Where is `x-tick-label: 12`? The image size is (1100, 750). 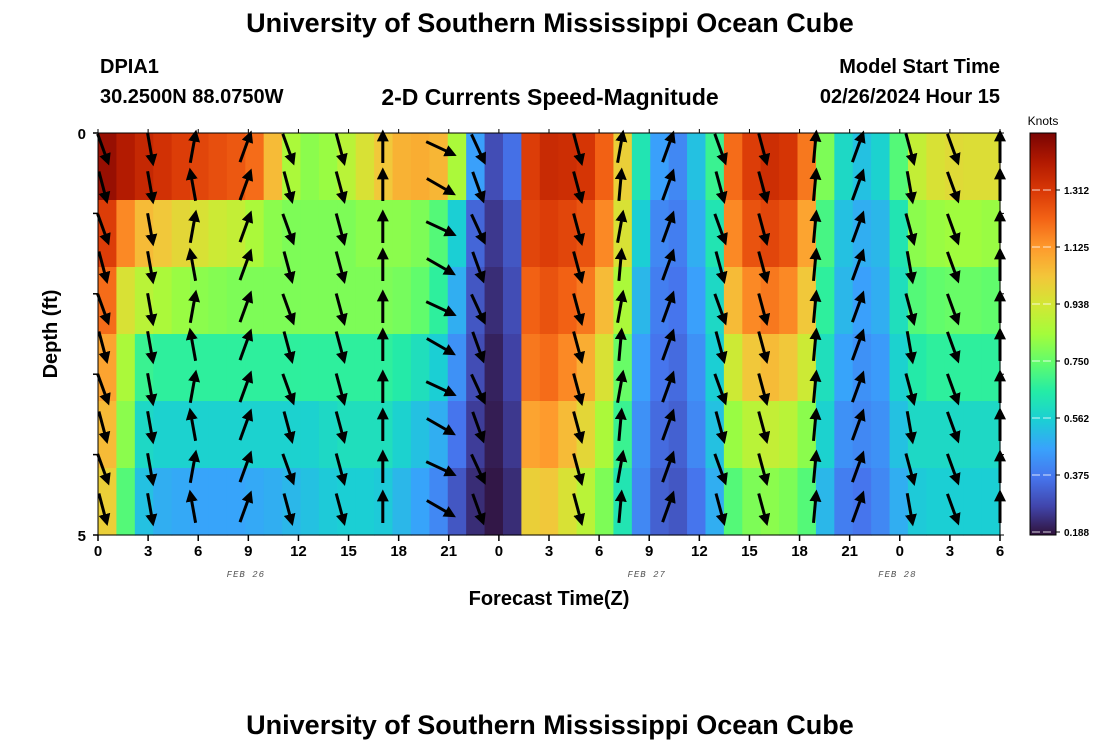
x-tick-label: 12 is located at coordinates (699, 551).